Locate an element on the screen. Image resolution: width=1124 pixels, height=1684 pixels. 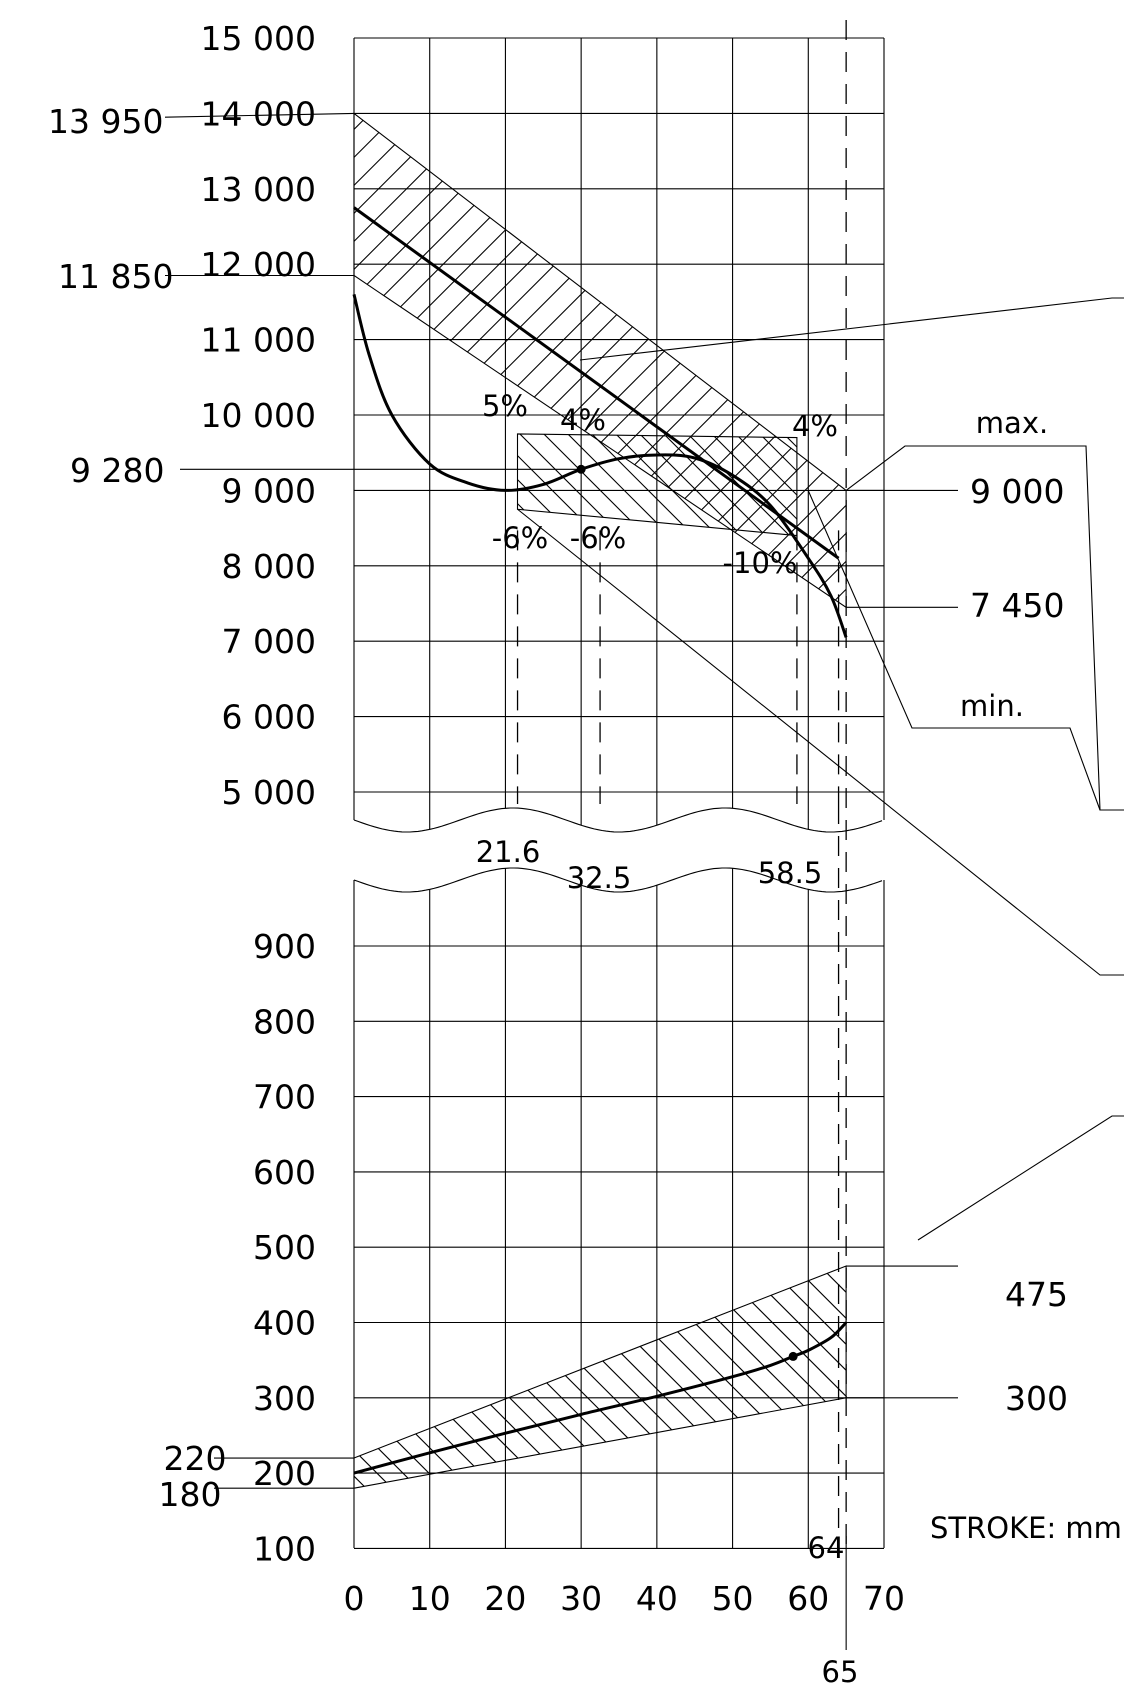
y-tick-label-lower: 100 is located at coordinates (284, 1548).